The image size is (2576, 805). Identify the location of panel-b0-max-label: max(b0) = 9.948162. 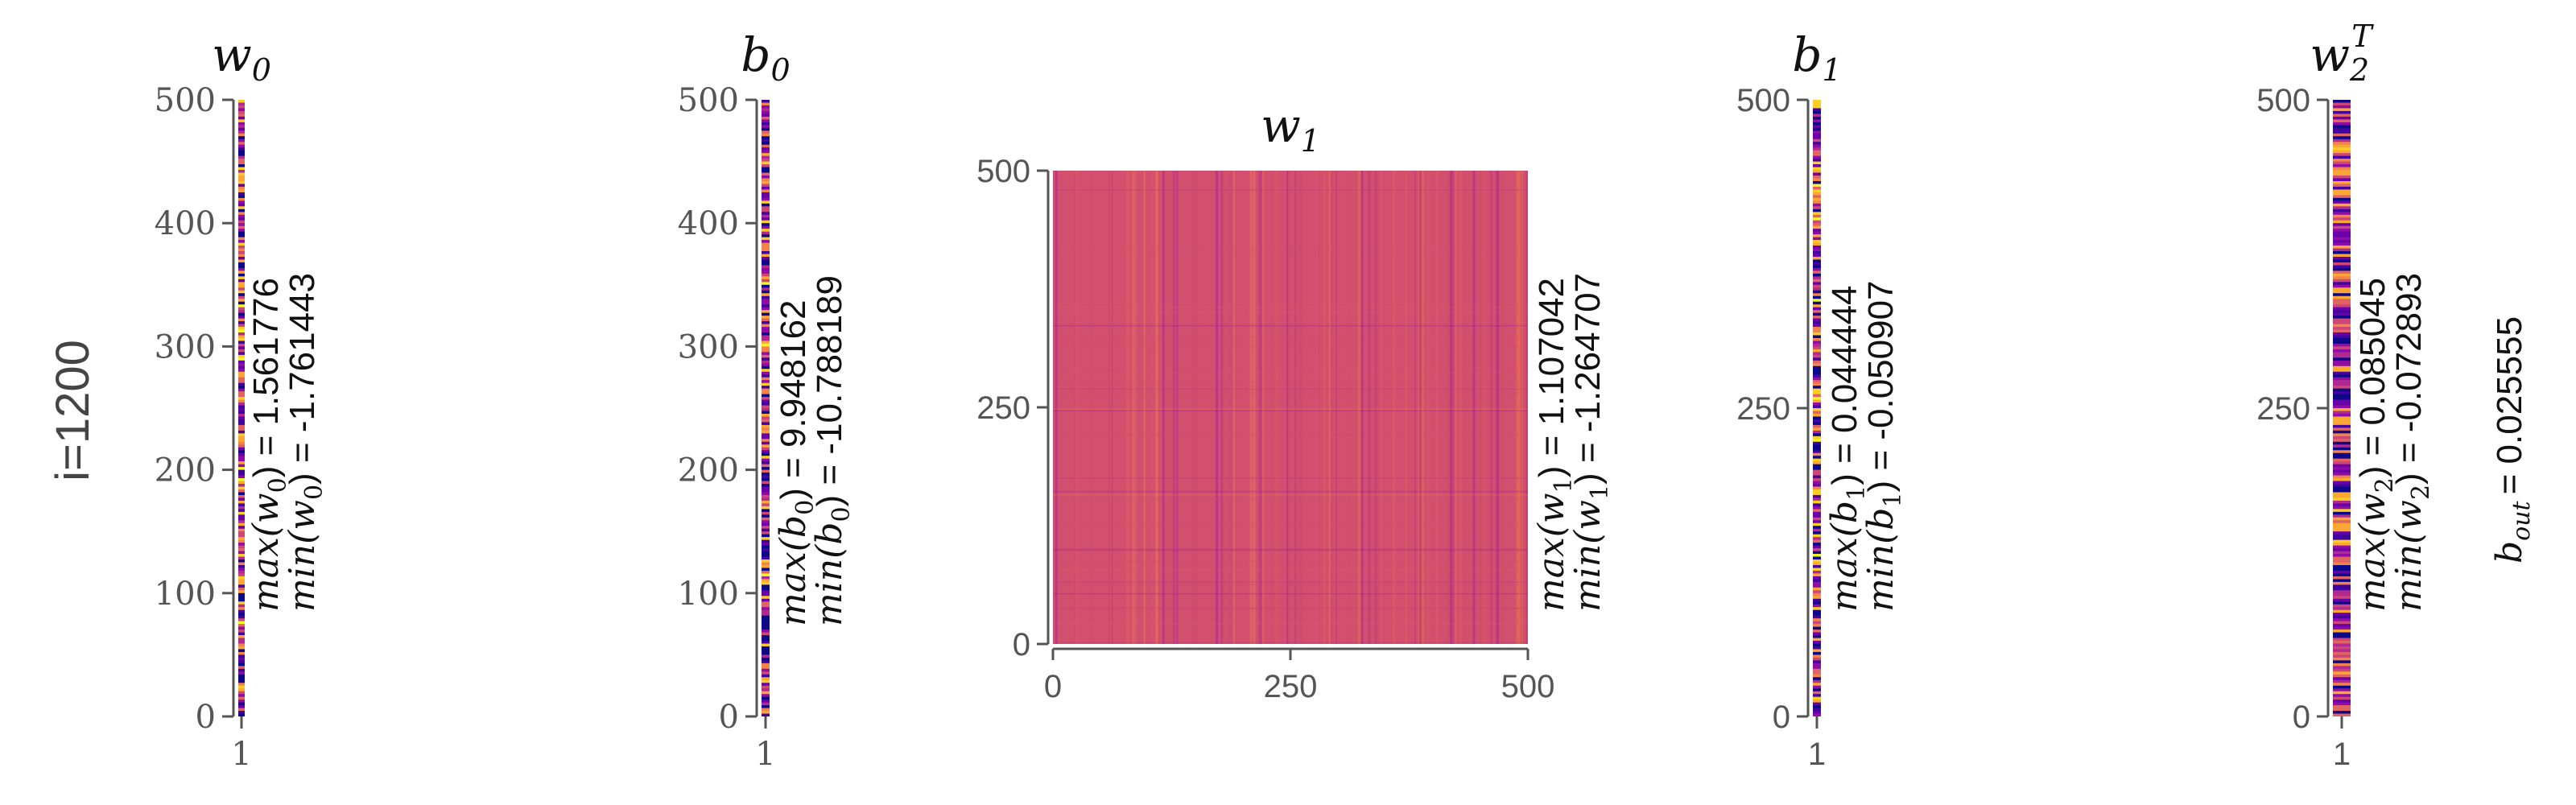
(796, 463).